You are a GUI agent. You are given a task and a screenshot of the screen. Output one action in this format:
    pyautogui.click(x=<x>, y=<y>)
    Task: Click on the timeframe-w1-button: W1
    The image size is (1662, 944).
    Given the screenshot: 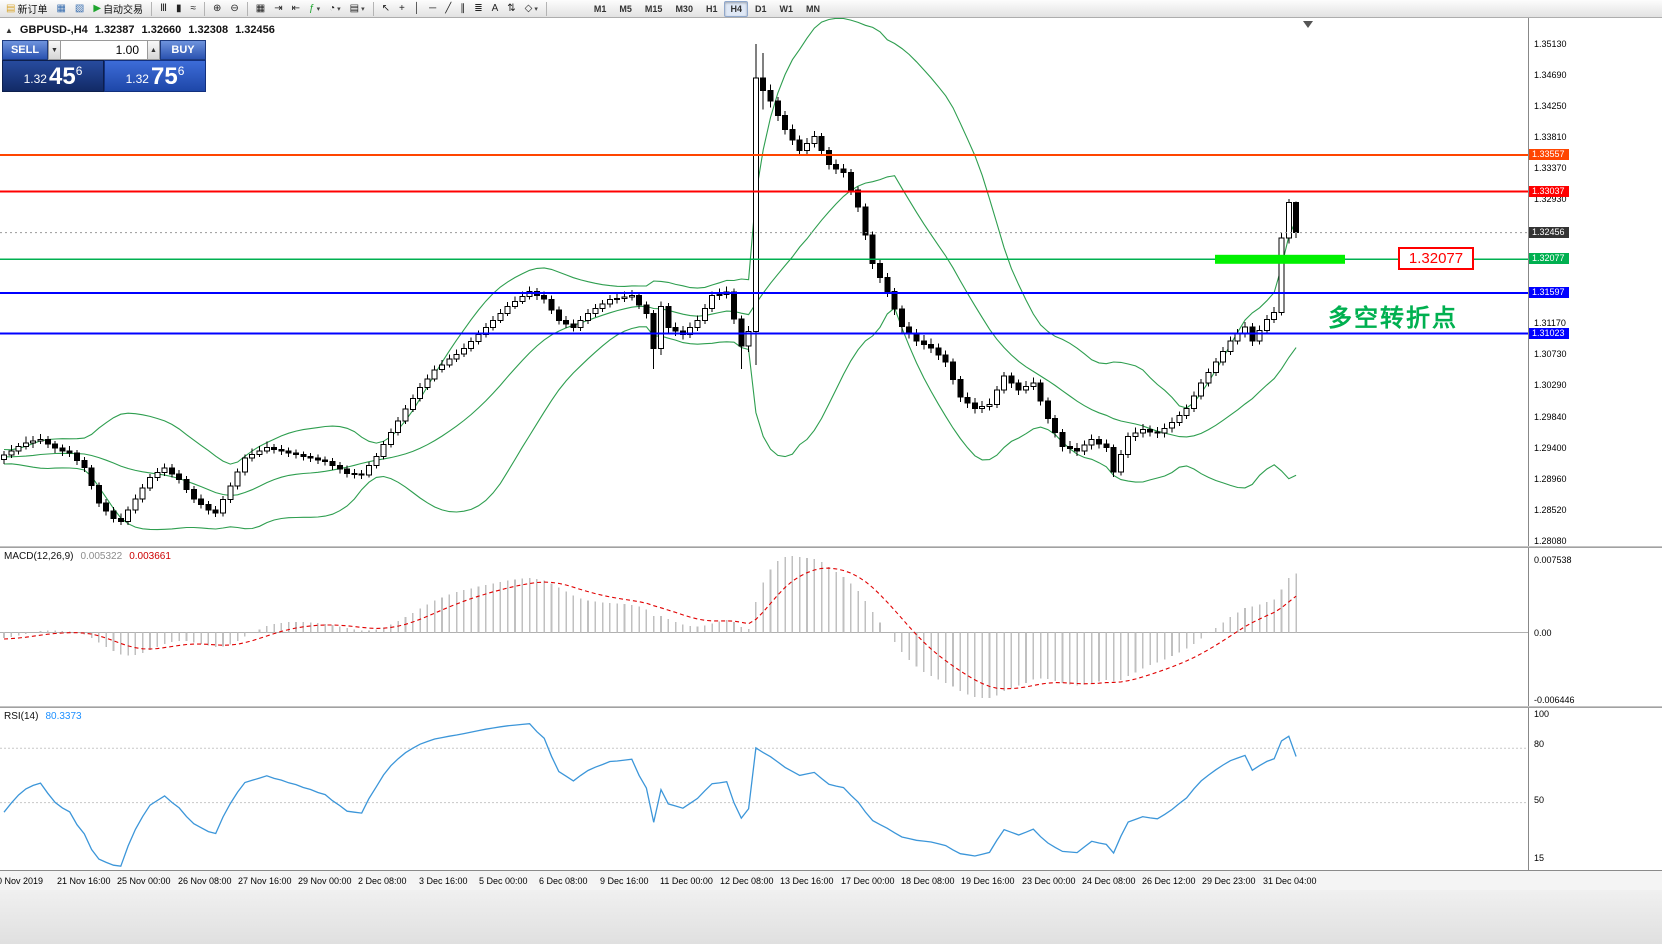 What is the action you would take?
    pyautogui.click(x=786, y=8)
    